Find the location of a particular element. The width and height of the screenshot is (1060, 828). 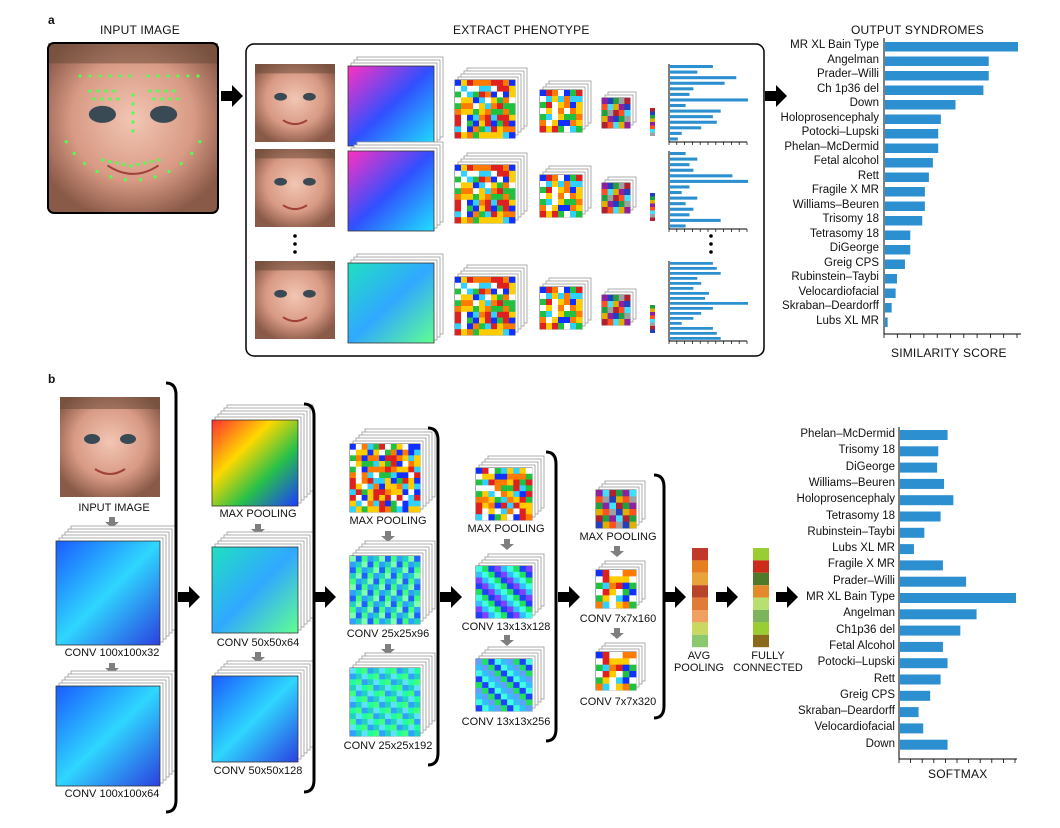

maxpool3-stack is located at coordinates (510, 488).